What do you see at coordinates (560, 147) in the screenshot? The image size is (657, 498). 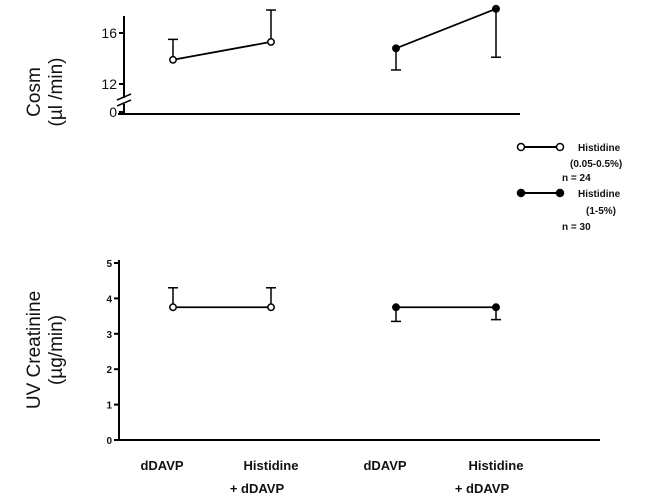 I see `legend-marker-open-end` at bounding box center [560, 147].